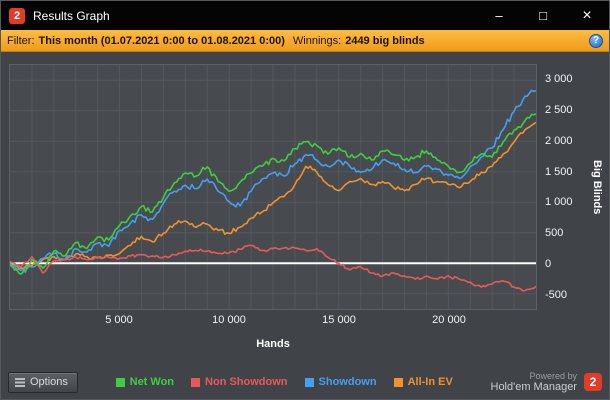 The height and width of the screenshot is (400, 610). Describe the element at coordinates (273, 321) in the screenshot. I see `x-axis: 5 000 10 000 15 000 20 000` at that location.